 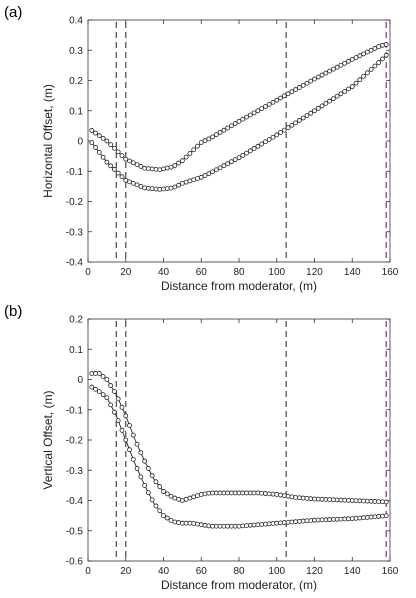 I want to click on y-tick-label: 0.2, so click(x=76, y=320).